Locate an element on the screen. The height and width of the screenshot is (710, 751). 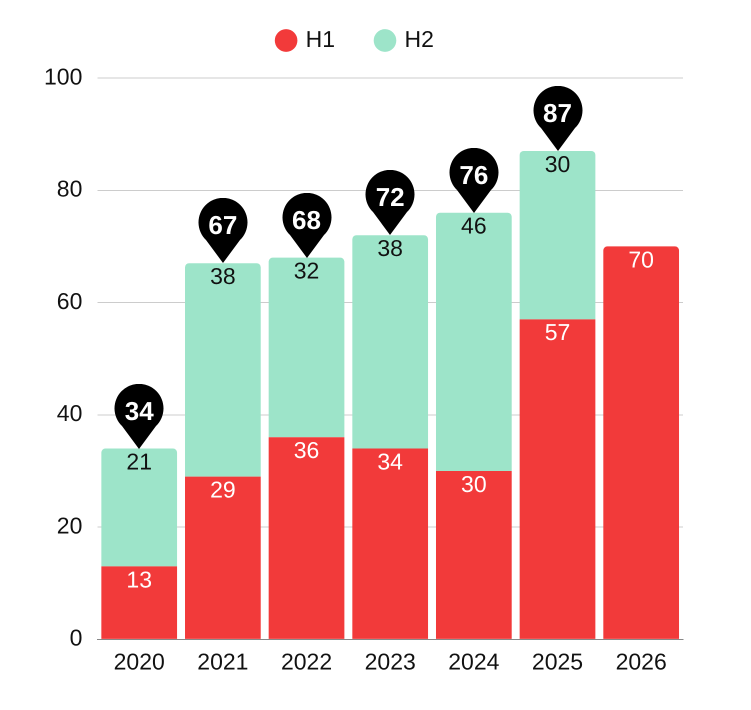
legend-label: H1 is located at coordinates (321, 39).